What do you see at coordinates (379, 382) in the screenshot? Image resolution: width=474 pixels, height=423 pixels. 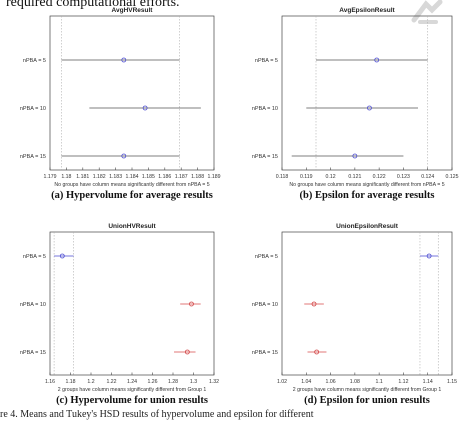 I see `x-tick-label: 1.1` at bounding box center [379, 382].